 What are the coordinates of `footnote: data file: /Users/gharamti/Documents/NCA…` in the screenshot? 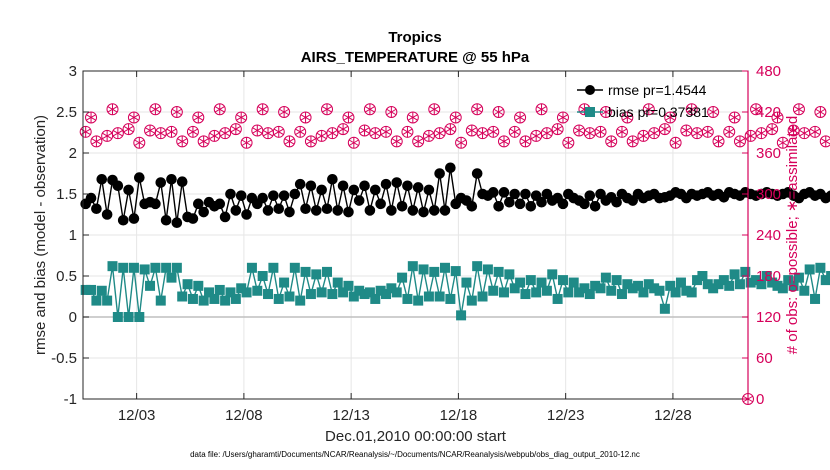 It's located at (415, 454).